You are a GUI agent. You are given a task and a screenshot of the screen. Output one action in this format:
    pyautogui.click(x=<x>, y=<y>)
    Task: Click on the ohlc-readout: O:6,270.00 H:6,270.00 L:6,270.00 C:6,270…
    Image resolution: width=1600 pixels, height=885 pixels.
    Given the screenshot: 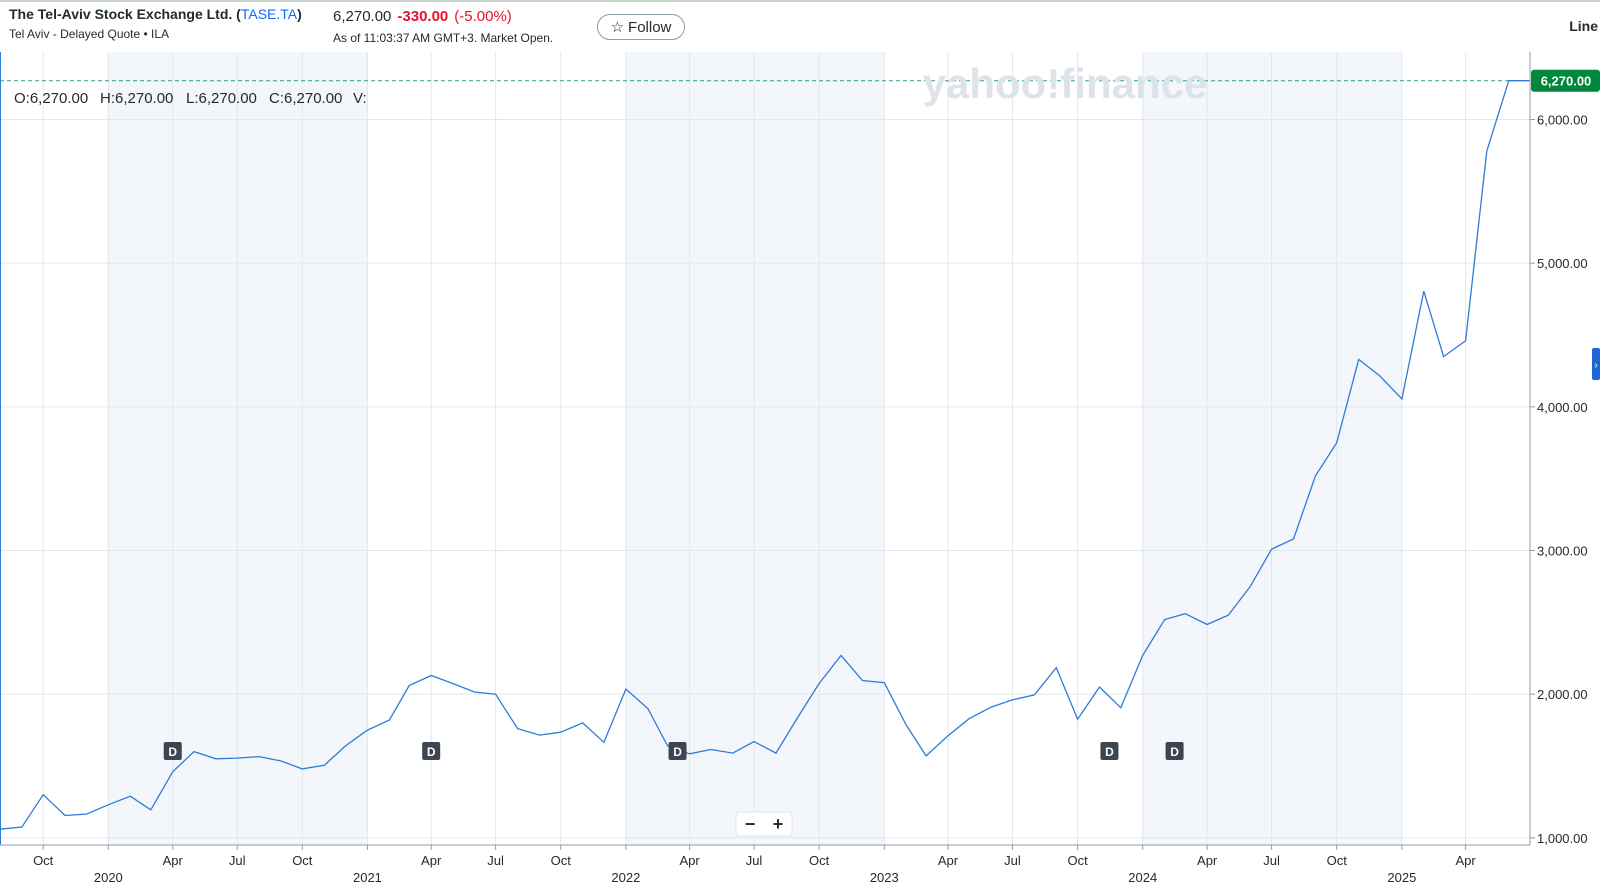 What is the action you would take?
    pyautogui.click(x=190, y=98)
    